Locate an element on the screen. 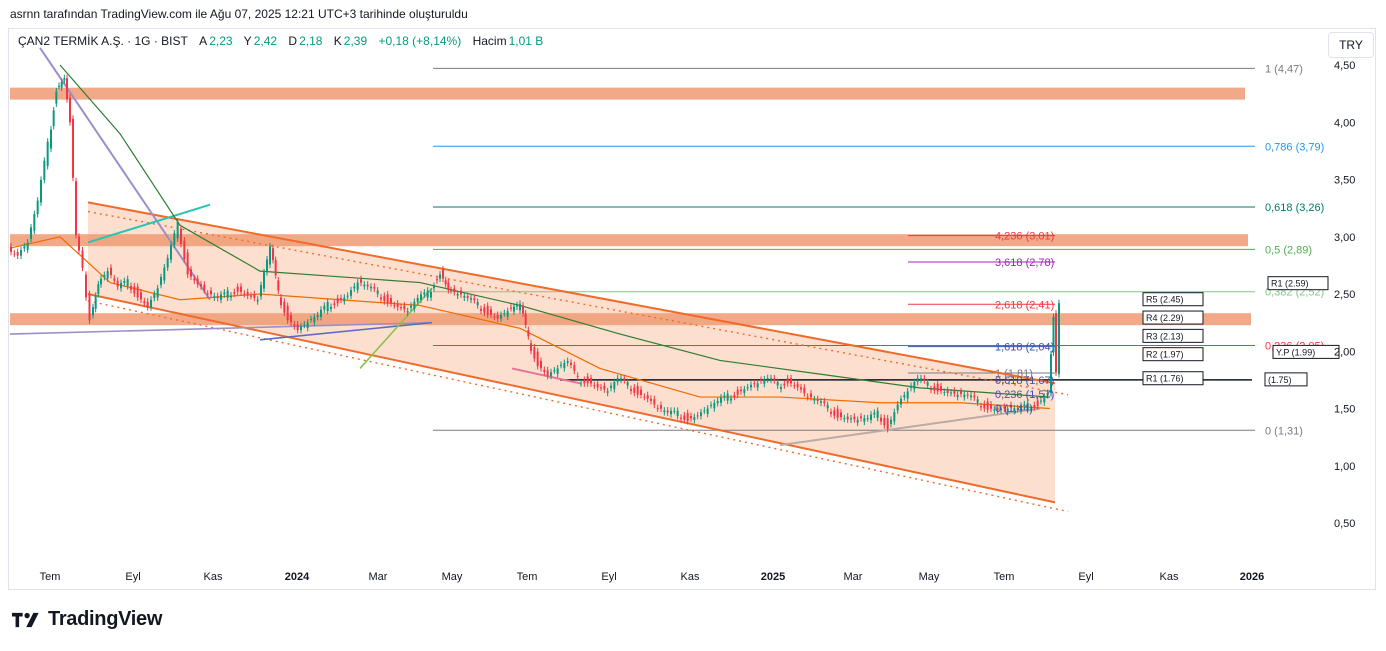 The height and width of the screenshot is (651, 1386). pivot-label: R5 (2.45) is located at coordinates (1165, 300).